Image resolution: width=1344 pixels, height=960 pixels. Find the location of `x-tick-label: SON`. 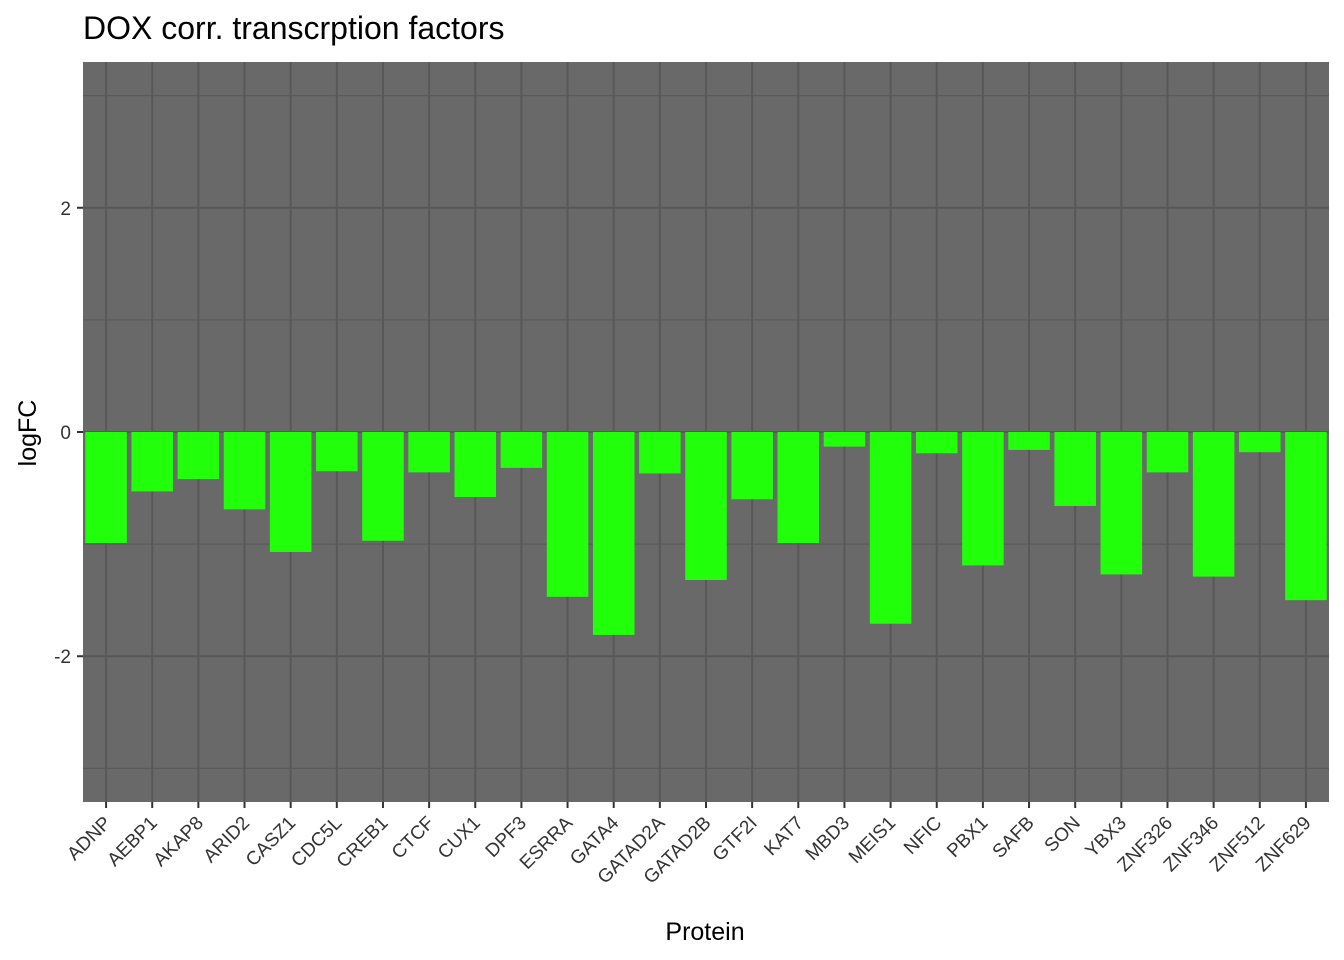

x-tick-label: SON is located at coordinates (1063, 835).